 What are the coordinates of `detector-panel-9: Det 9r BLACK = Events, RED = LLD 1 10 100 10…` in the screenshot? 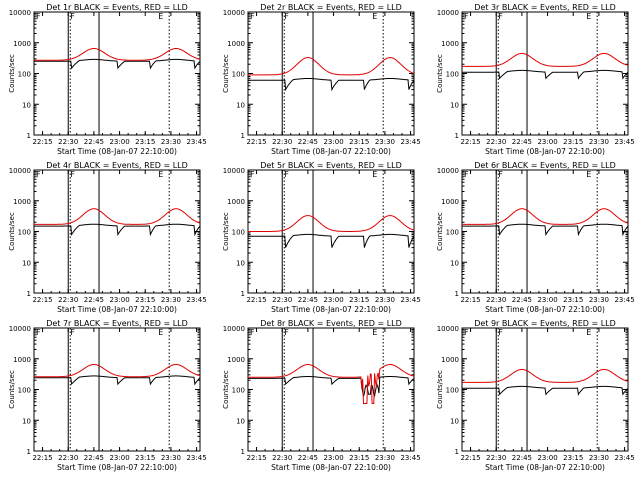 It's located at (535, 395).